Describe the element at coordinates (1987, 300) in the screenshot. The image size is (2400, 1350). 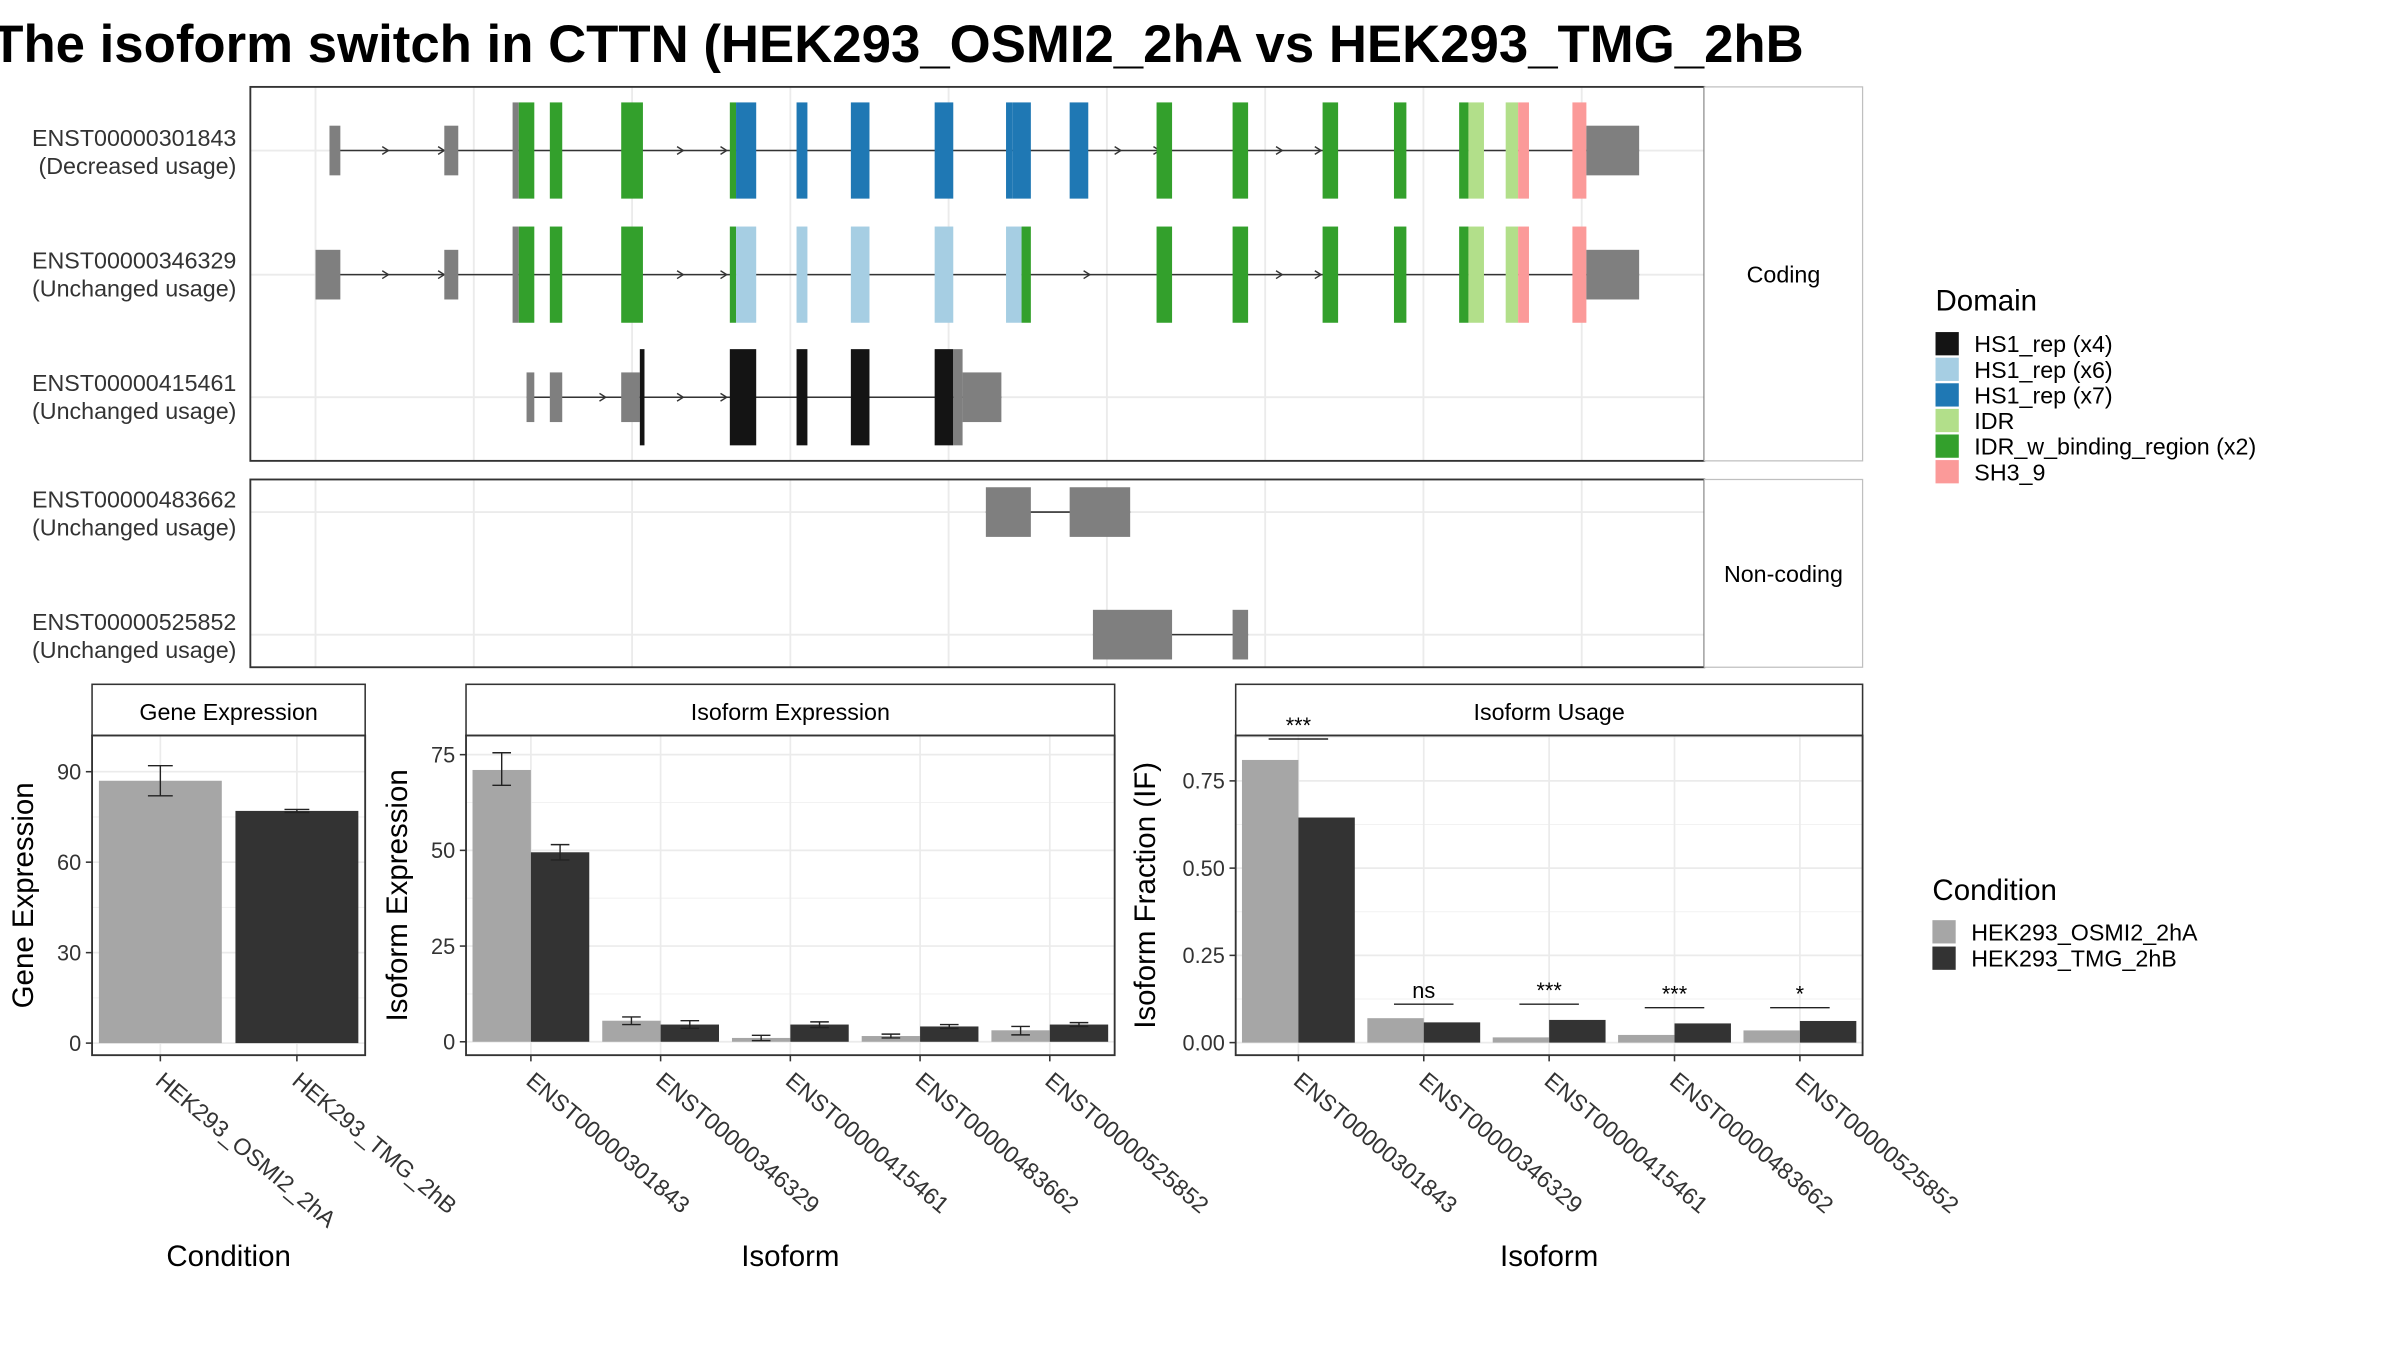
I see `domain-legend-title: Domain` at that location.